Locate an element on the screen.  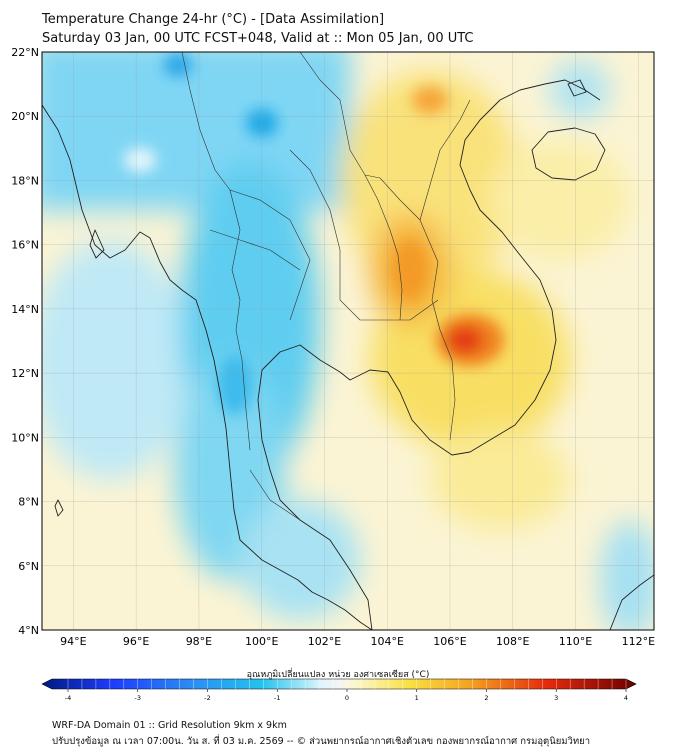
colorbar-bar is located at coordinates (339, 684).